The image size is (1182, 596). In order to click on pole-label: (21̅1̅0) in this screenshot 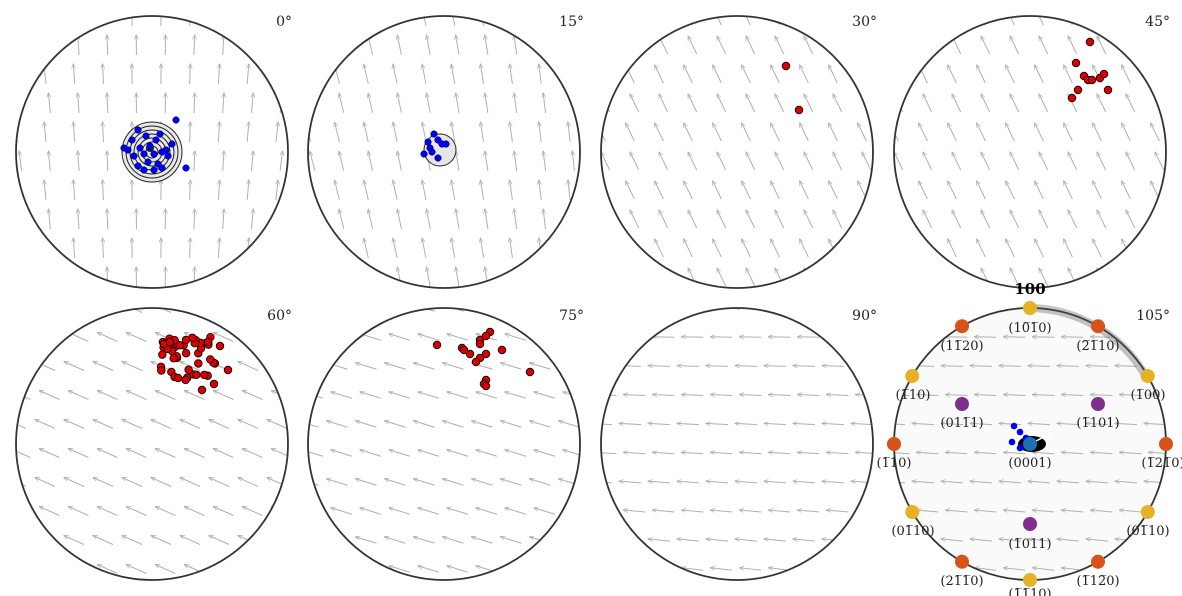, I will do `click(961, 581)`.